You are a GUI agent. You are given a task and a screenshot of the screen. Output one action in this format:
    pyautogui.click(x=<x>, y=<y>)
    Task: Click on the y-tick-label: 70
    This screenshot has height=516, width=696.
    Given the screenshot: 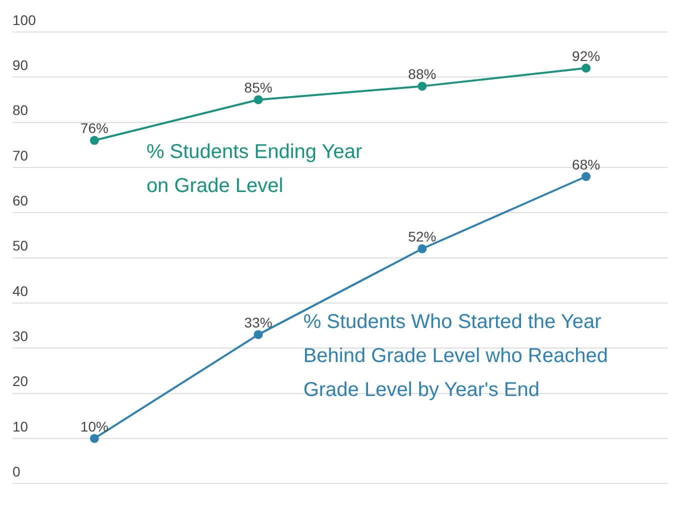 What is the action you would take?
    pyautogui.click(x=20, y=155)
    